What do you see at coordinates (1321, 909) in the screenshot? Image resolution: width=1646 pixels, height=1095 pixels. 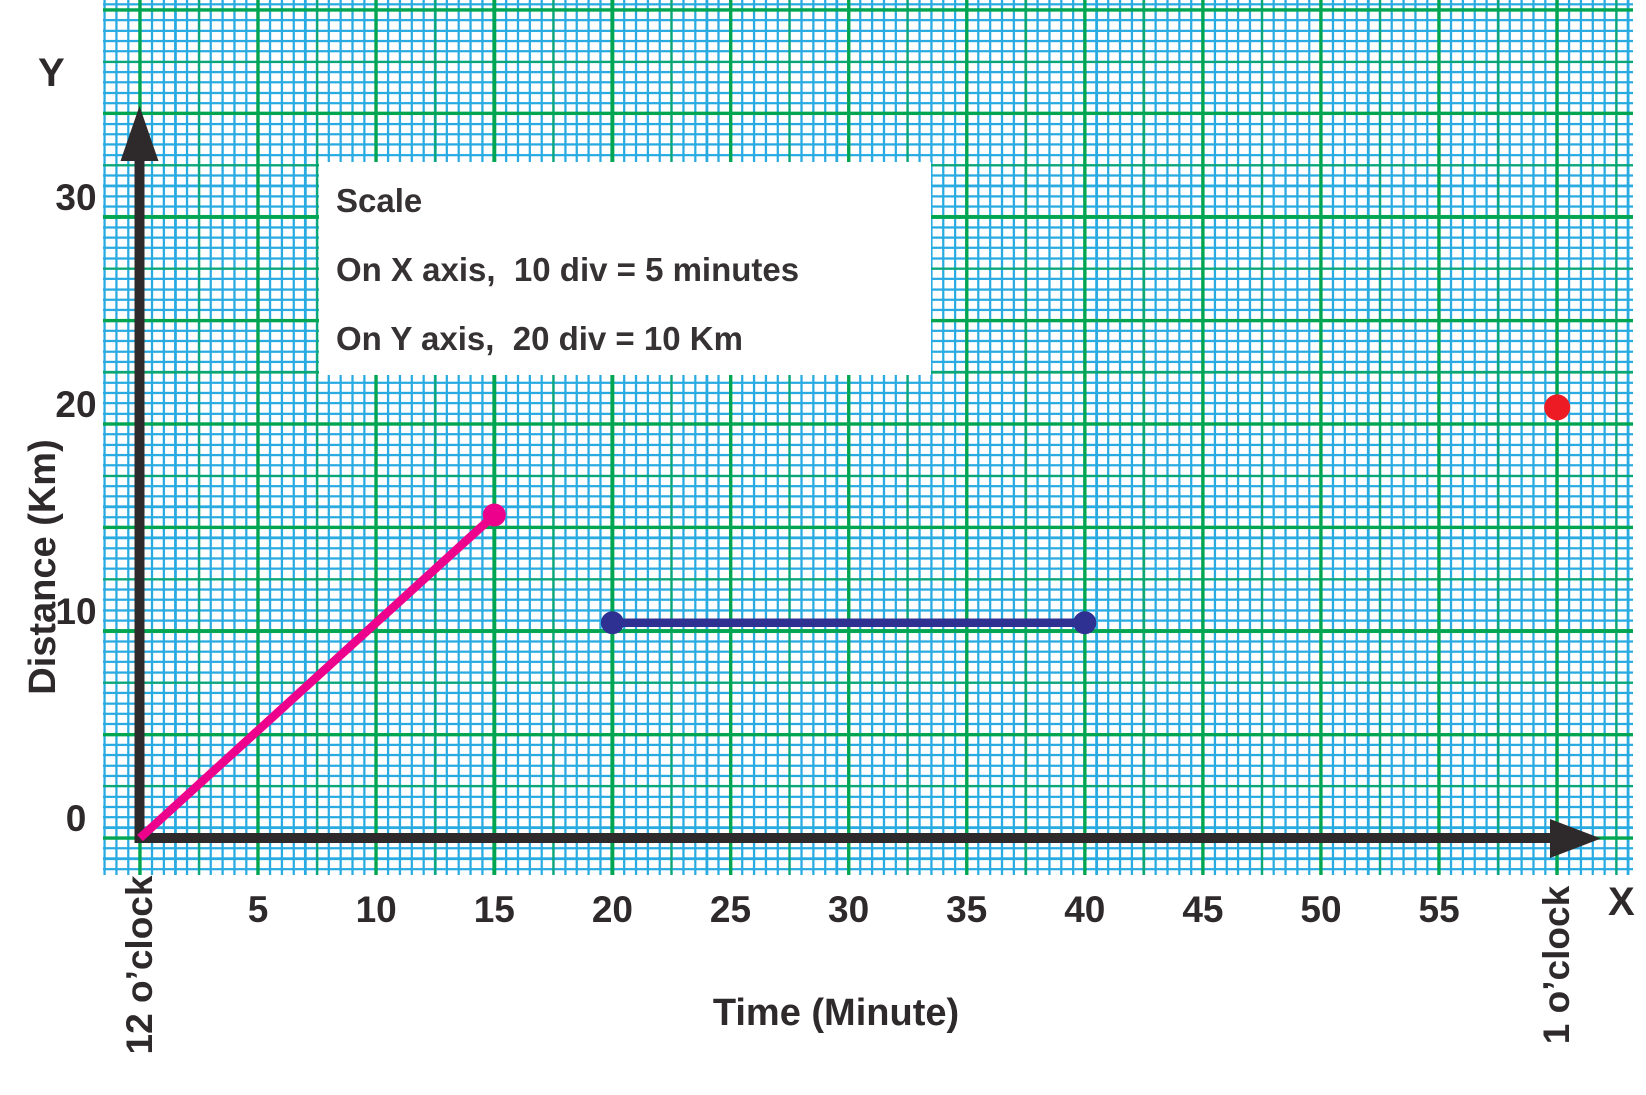 I see `x-tick-label: 50` at bounding box center [1321, 909].